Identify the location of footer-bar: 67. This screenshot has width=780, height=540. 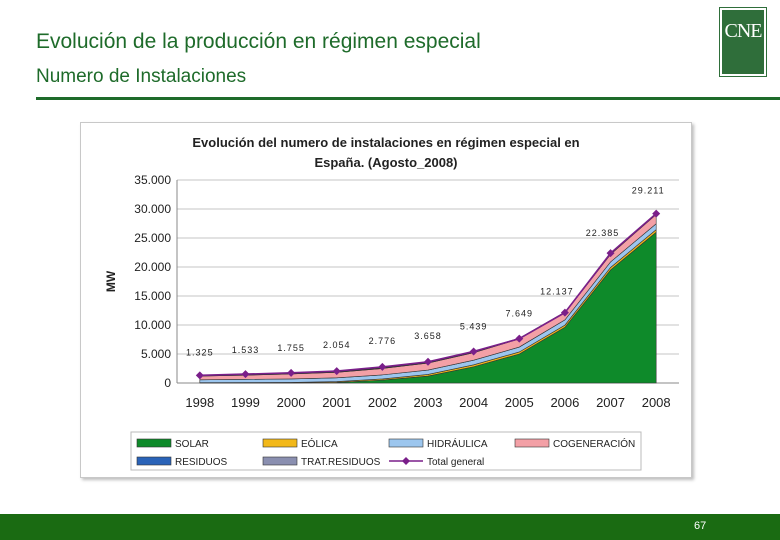
(390, 527).